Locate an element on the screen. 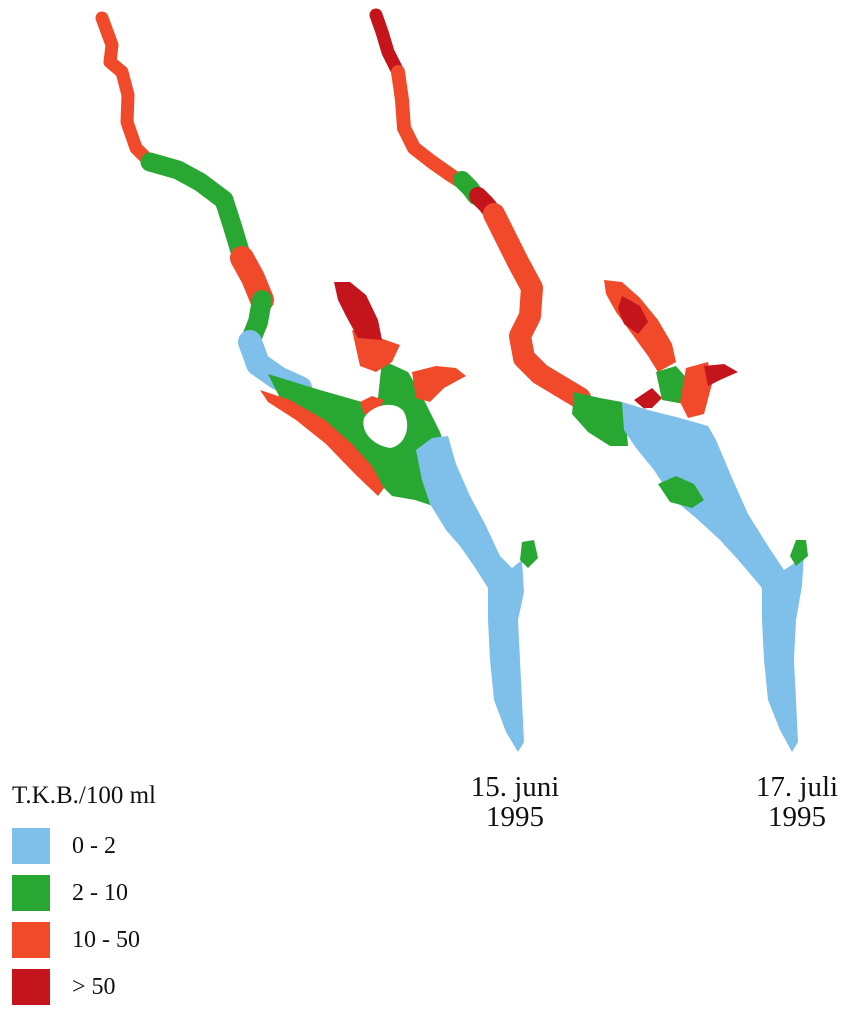  legend-item-1: 2 - 10 is located at coordinates (84, 893).